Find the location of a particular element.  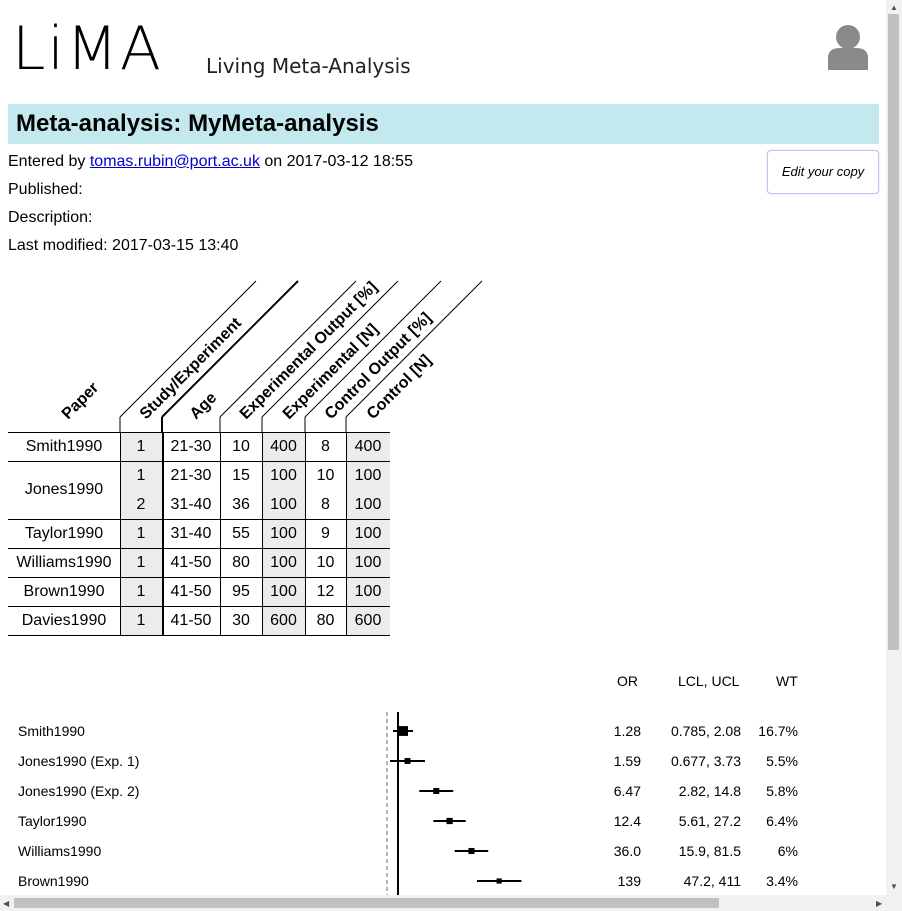

title-bar: Meta-analysis: MyMeta-analysis is located at coordinates (443, 124).